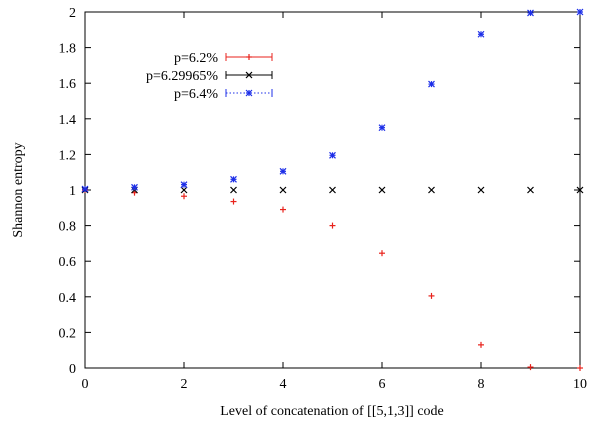 The image size is (590, 429). I want to click on x-axis-title: Level of concatenation of [[5,1,3]] code, so click(332, 411).